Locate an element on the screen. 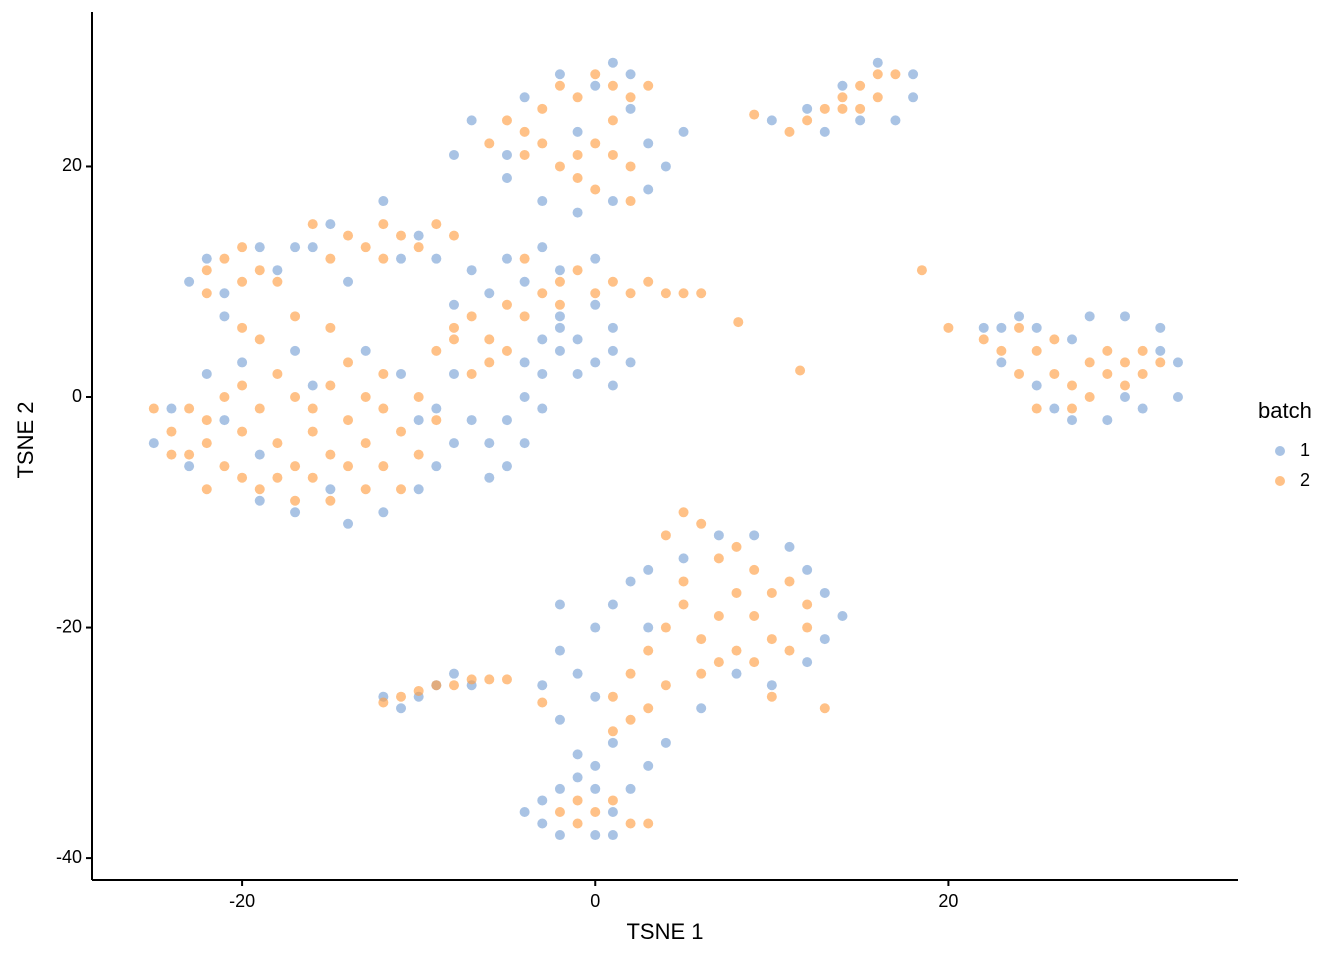 This screenshot has height=960, width=1344. legend-label: 2 is located at coordinates (1305, 480).